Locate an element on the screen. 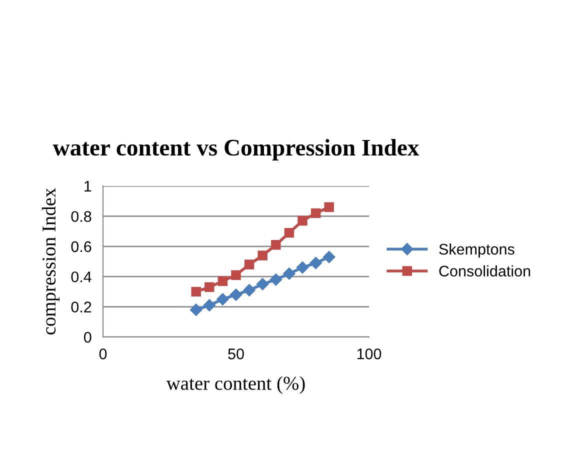  x-tick-label: 50 is located at coordinates (236, 354).